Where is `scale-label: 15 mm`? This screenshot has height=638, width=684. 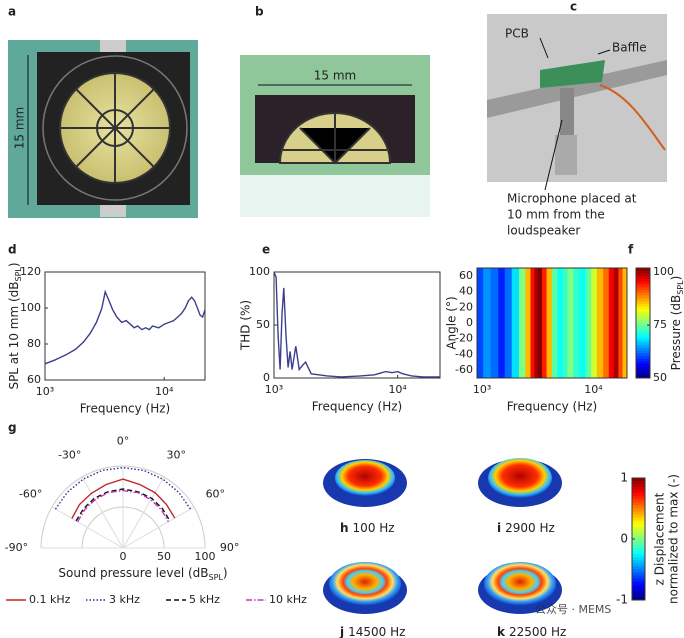 scale-label: 15 mm is located at coordinates (335, 76).